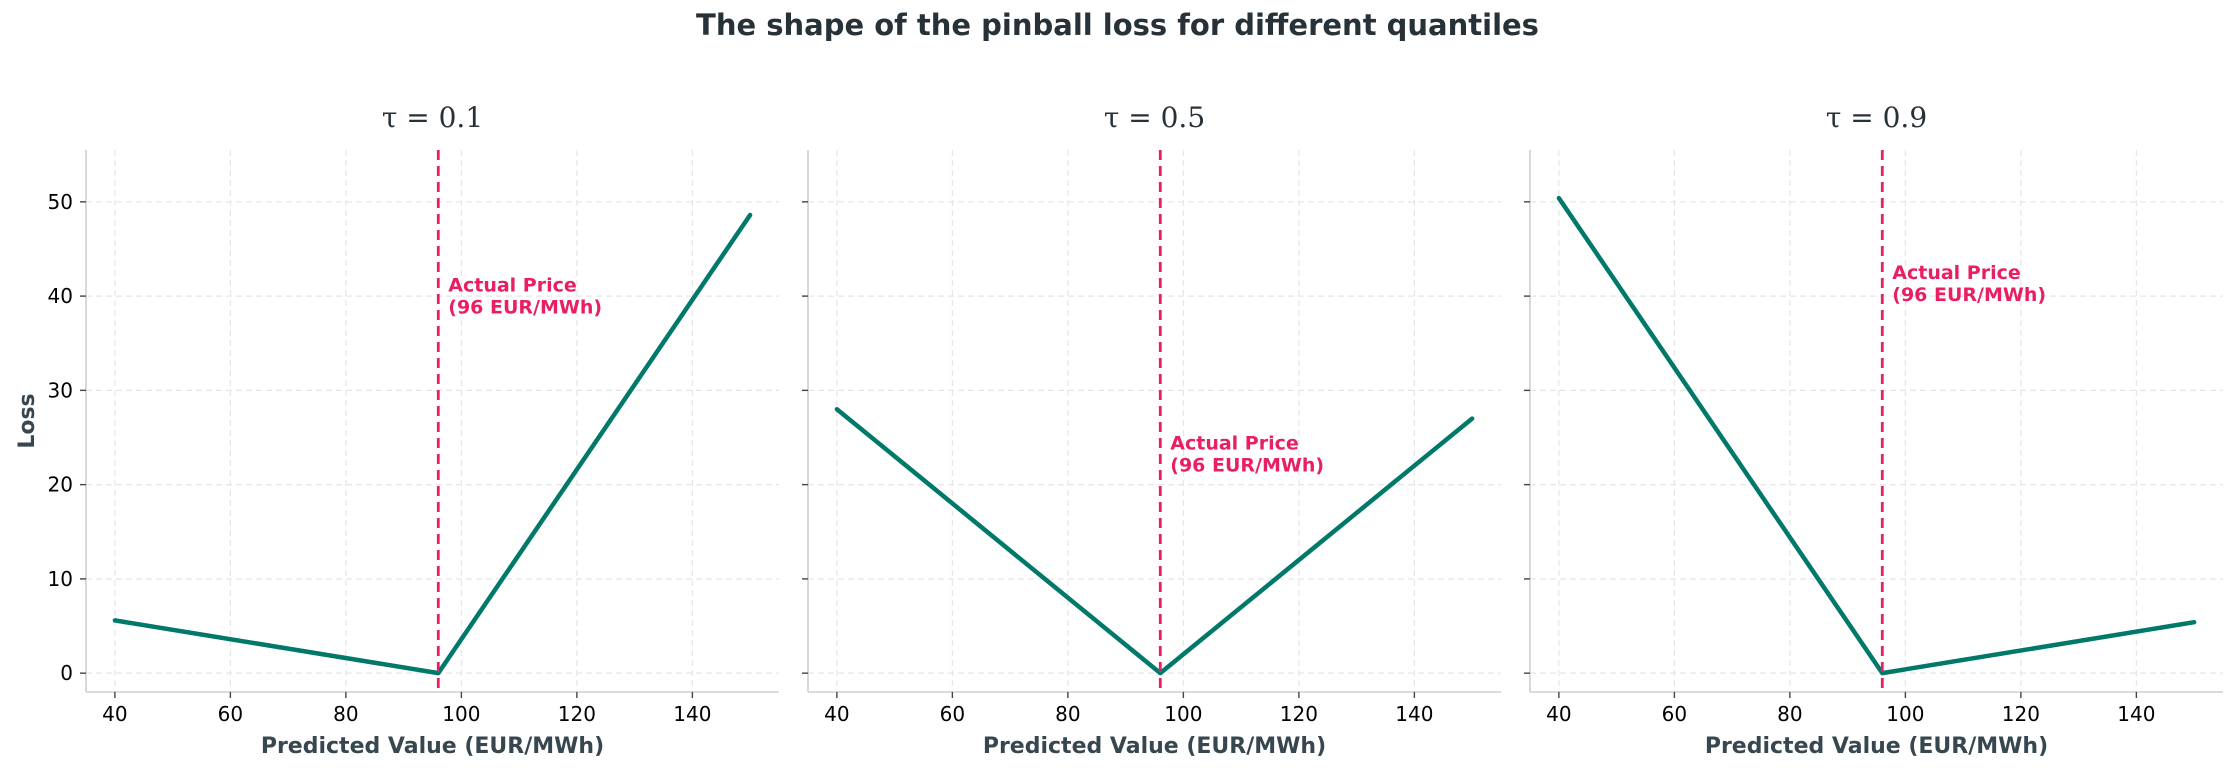 The image size is (2235, 772). Describe the element at coordinates (27, 420) in the screenshot. I see `y-axis-label: Loss` at that location.